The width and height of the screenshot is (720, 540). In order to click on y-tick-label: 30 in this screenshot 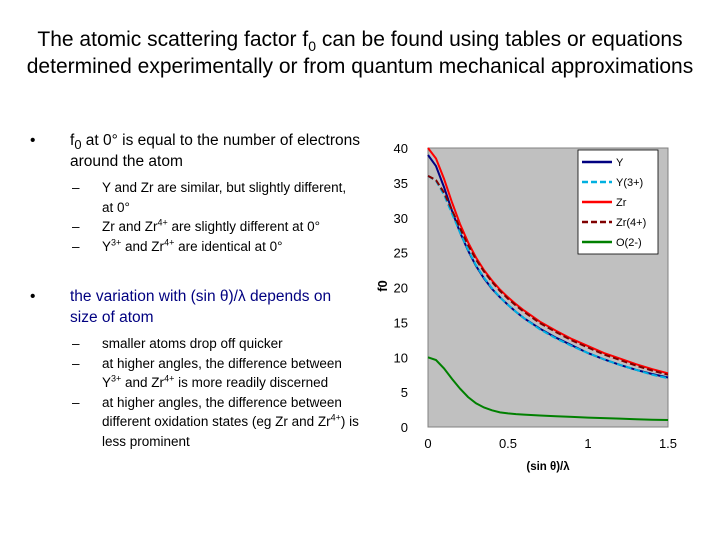, I will do `click(401, 218)`.